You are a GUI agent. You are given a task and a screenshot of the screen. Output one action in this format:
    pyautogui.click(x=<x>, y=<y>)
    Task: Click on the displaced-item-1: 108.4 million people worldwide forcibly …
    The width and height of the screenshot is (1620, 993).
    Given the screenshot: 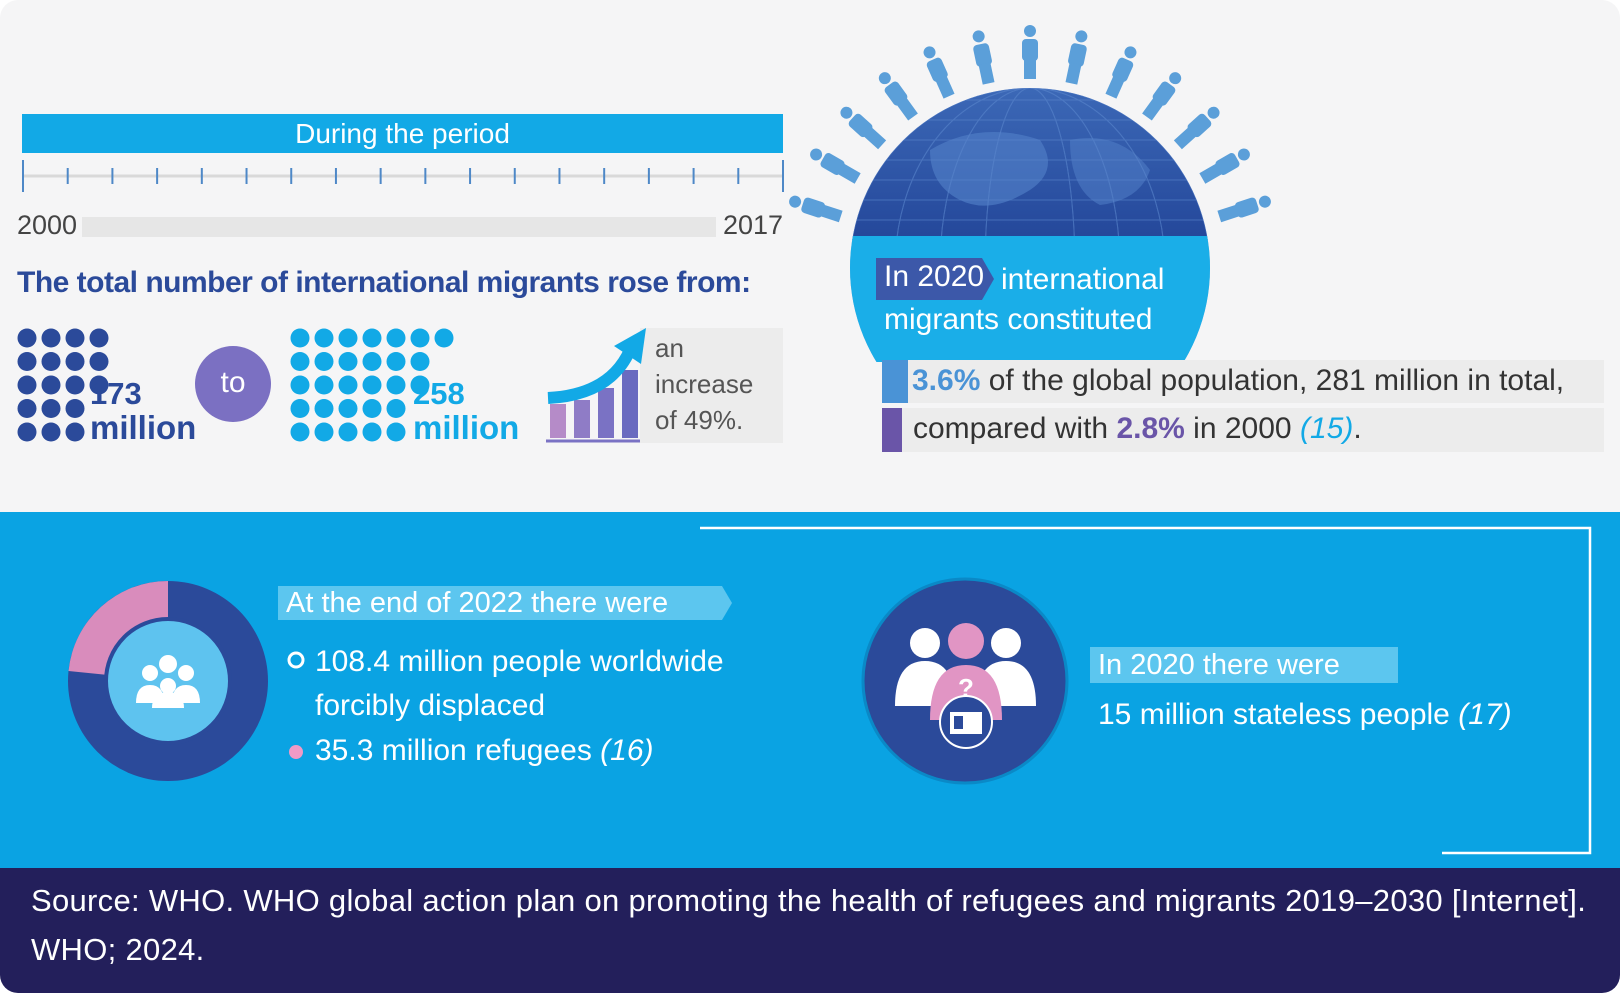 What is the action you would take?
    pyautogui.click(x=519, y=683)
    